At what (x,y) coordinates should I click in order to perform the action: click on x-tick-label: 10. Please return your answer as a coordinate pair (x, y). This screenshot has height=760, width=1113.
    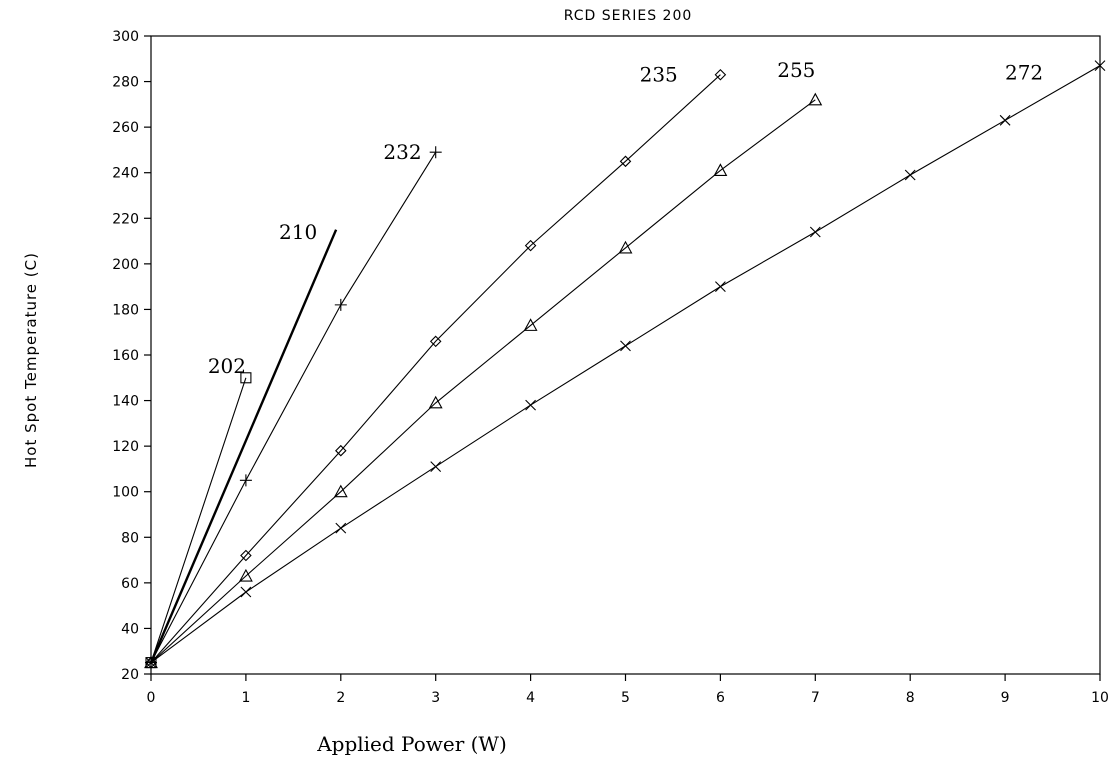
    Looking at the image, I should click on (1100, 698).